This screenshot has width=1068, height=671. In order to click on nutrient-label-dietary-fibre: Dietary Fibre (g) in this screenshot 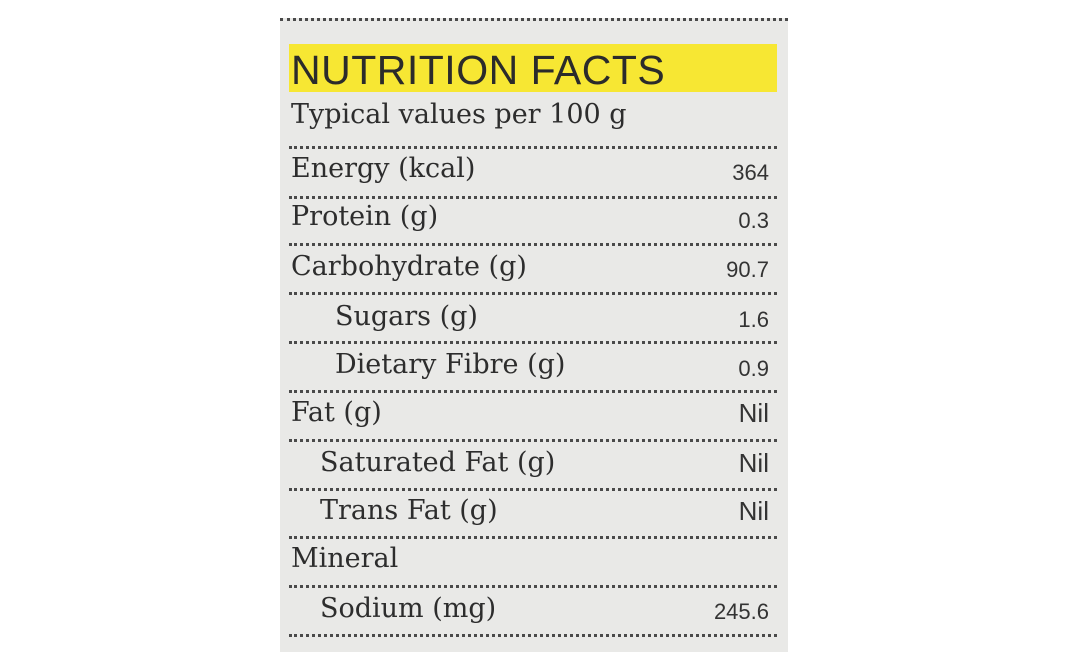, I will do `click(450, 364)`.